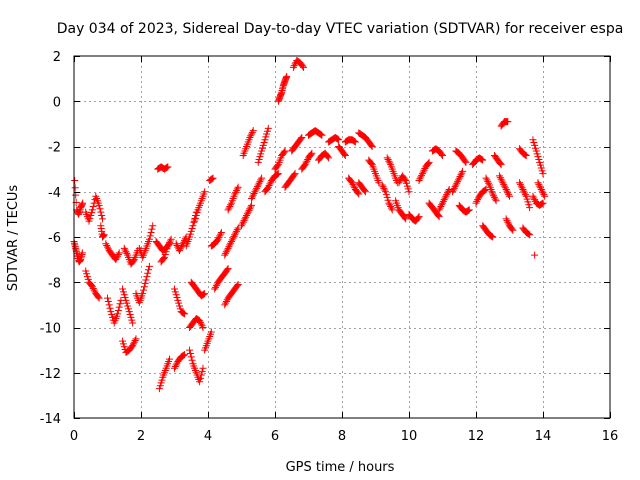  What do you see at coordinates (57, 102) in the screenshot?
I see `y-tick-label: 0` at bounding box center [57, 102].